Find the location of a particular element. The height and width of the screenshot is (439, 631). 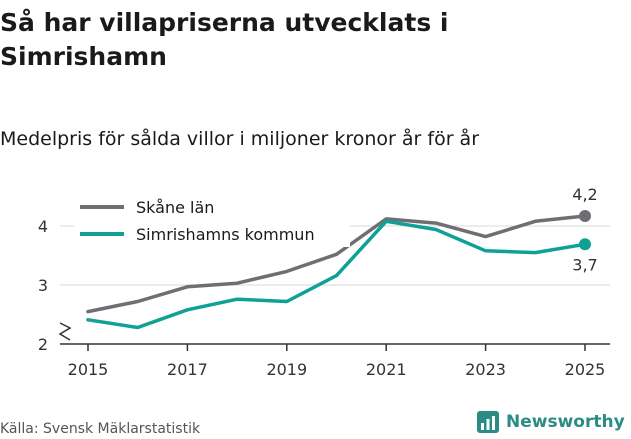

y-tick-label-3: 3 is located at coordinates (43, 285).